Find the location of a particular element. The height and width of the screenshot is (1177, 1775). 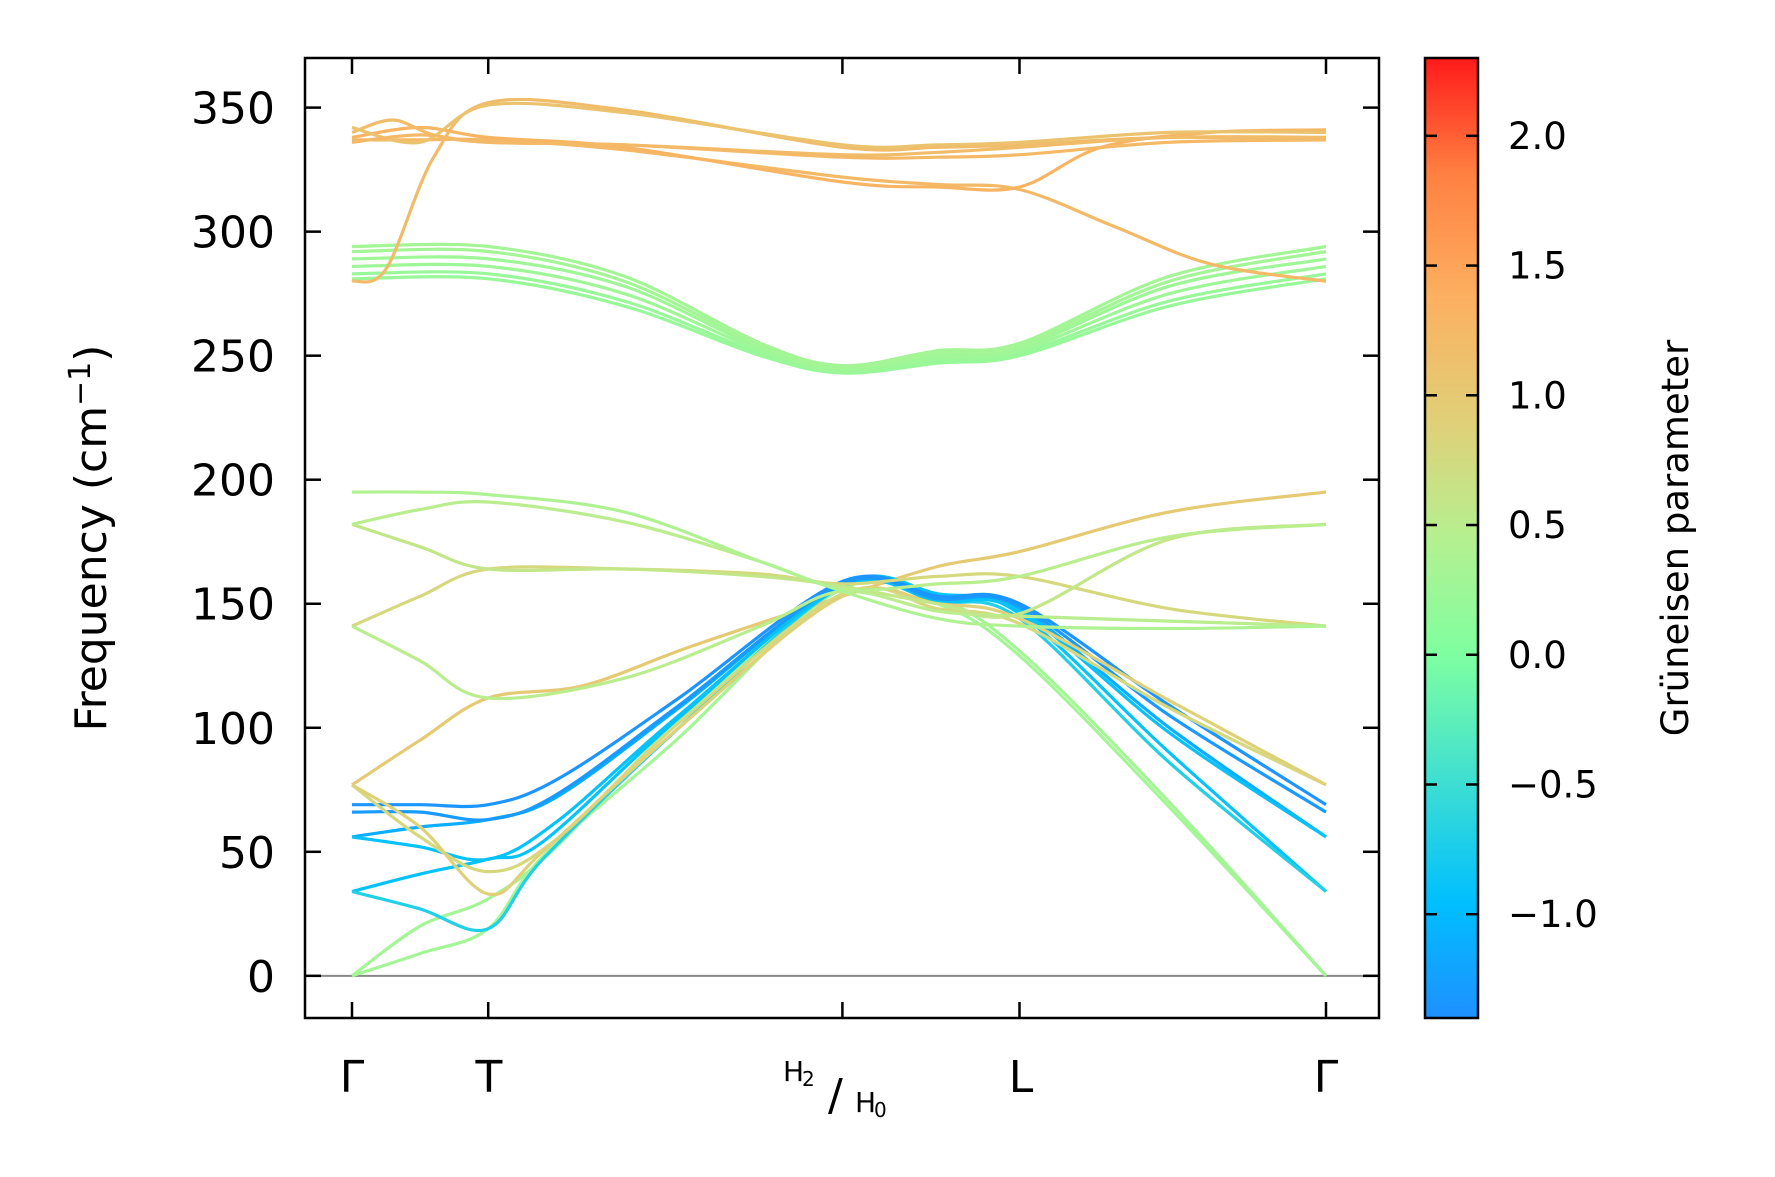

y-axis-label-main: Frequency (cm is located at coordinates (91, 569).